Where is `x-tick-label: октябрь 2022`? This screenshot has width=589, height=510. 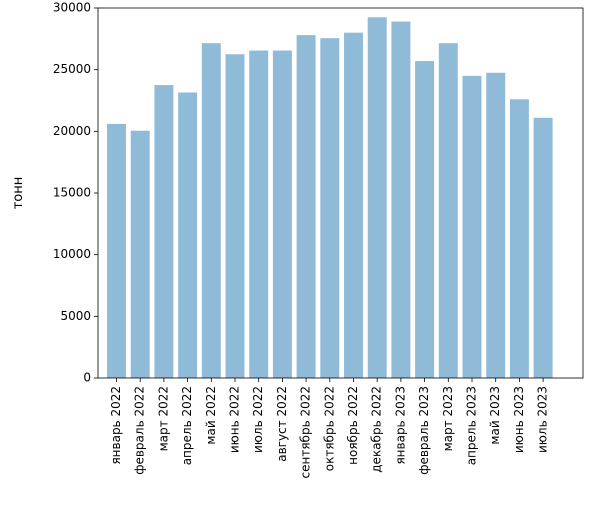
x-tick-label: октябрь 2022 is located at coordinates (329, 428).